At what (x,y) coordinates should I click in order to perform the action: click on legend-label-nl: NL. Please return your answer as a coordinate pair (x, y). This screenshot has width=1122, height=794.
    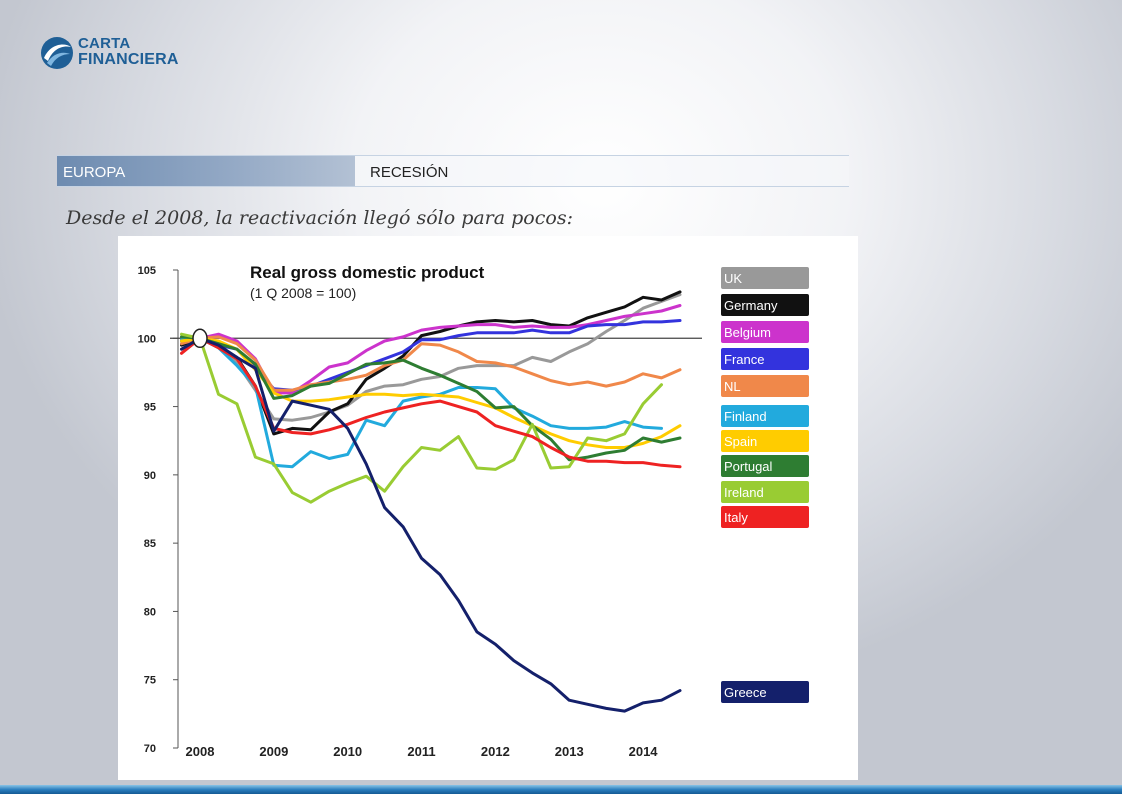
    Looking at the image, I should click on (732, 386).